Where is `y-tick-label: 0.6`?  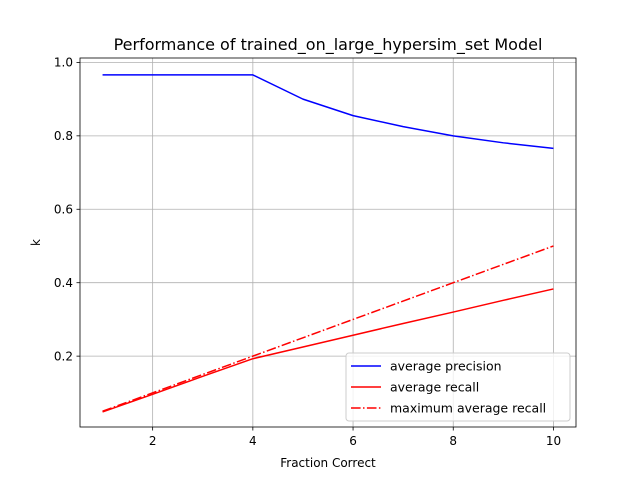
y-tick-label: 0.6 is located at coordinates (63, 210).